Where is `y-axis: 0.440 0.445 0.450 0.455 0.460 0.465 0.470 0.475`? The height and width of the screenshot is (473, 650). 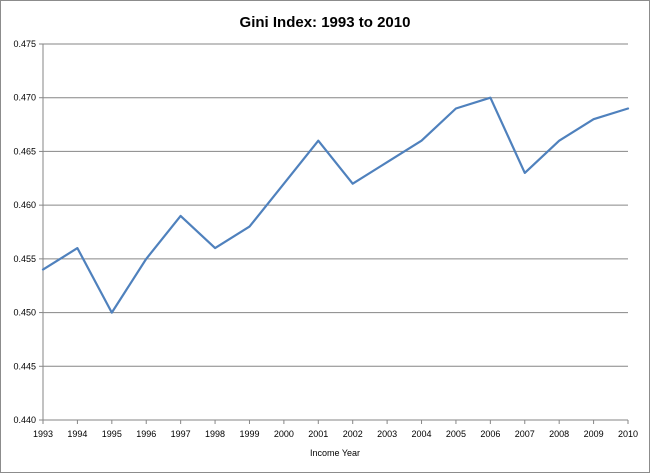
y-axis: 0.440 0.445 0.450 0.455 0.460 0.465 0.470 0.475 is located at coordinates (28, 232).